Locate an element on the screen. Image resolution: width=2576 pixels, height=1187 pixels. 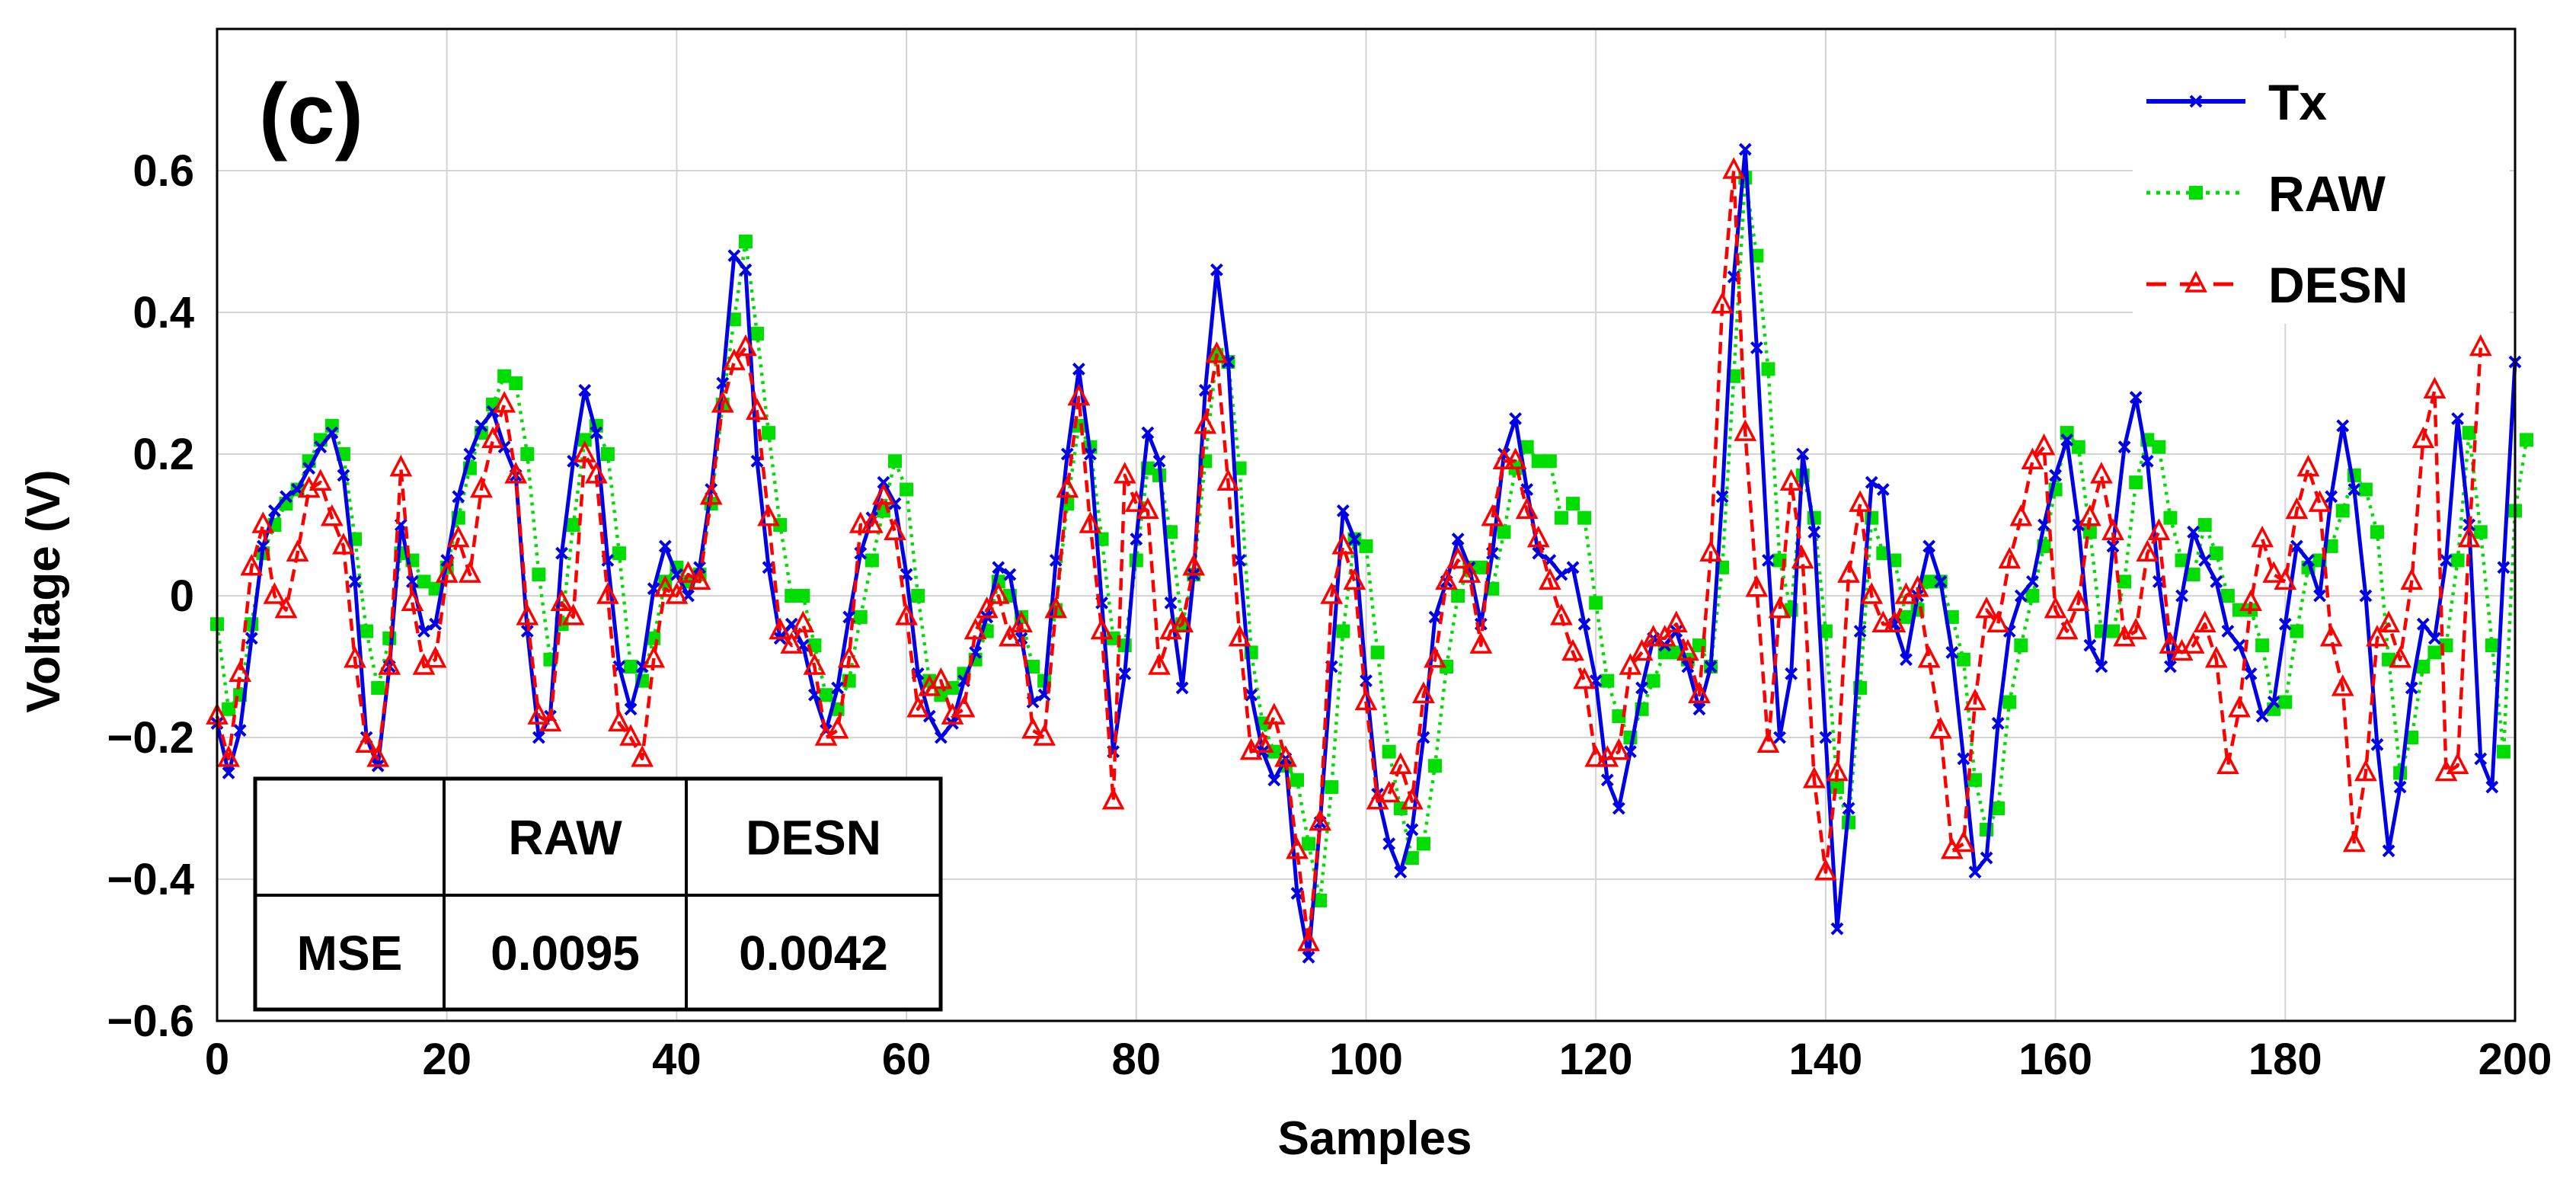
table-cell: 0.0095 is located at coordinates (565, 953).